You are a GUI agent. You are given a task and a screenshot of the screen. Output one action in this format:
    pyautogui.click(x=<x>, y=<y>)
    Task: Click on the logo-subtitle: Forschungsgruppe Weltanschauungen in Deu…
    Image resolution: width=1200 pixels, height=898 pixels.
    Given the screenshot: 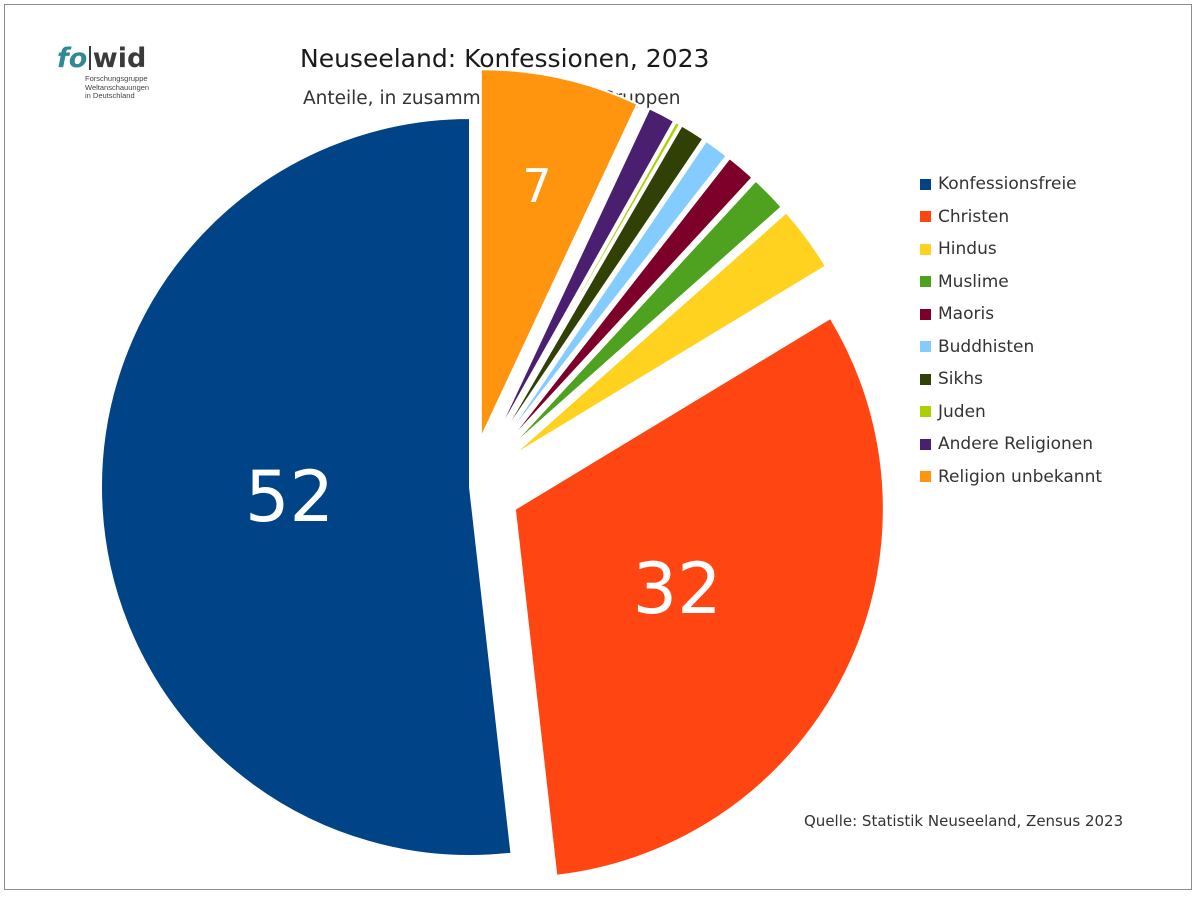 What is the action you would take?
    pyautogui.click(x=117, y=87)
    